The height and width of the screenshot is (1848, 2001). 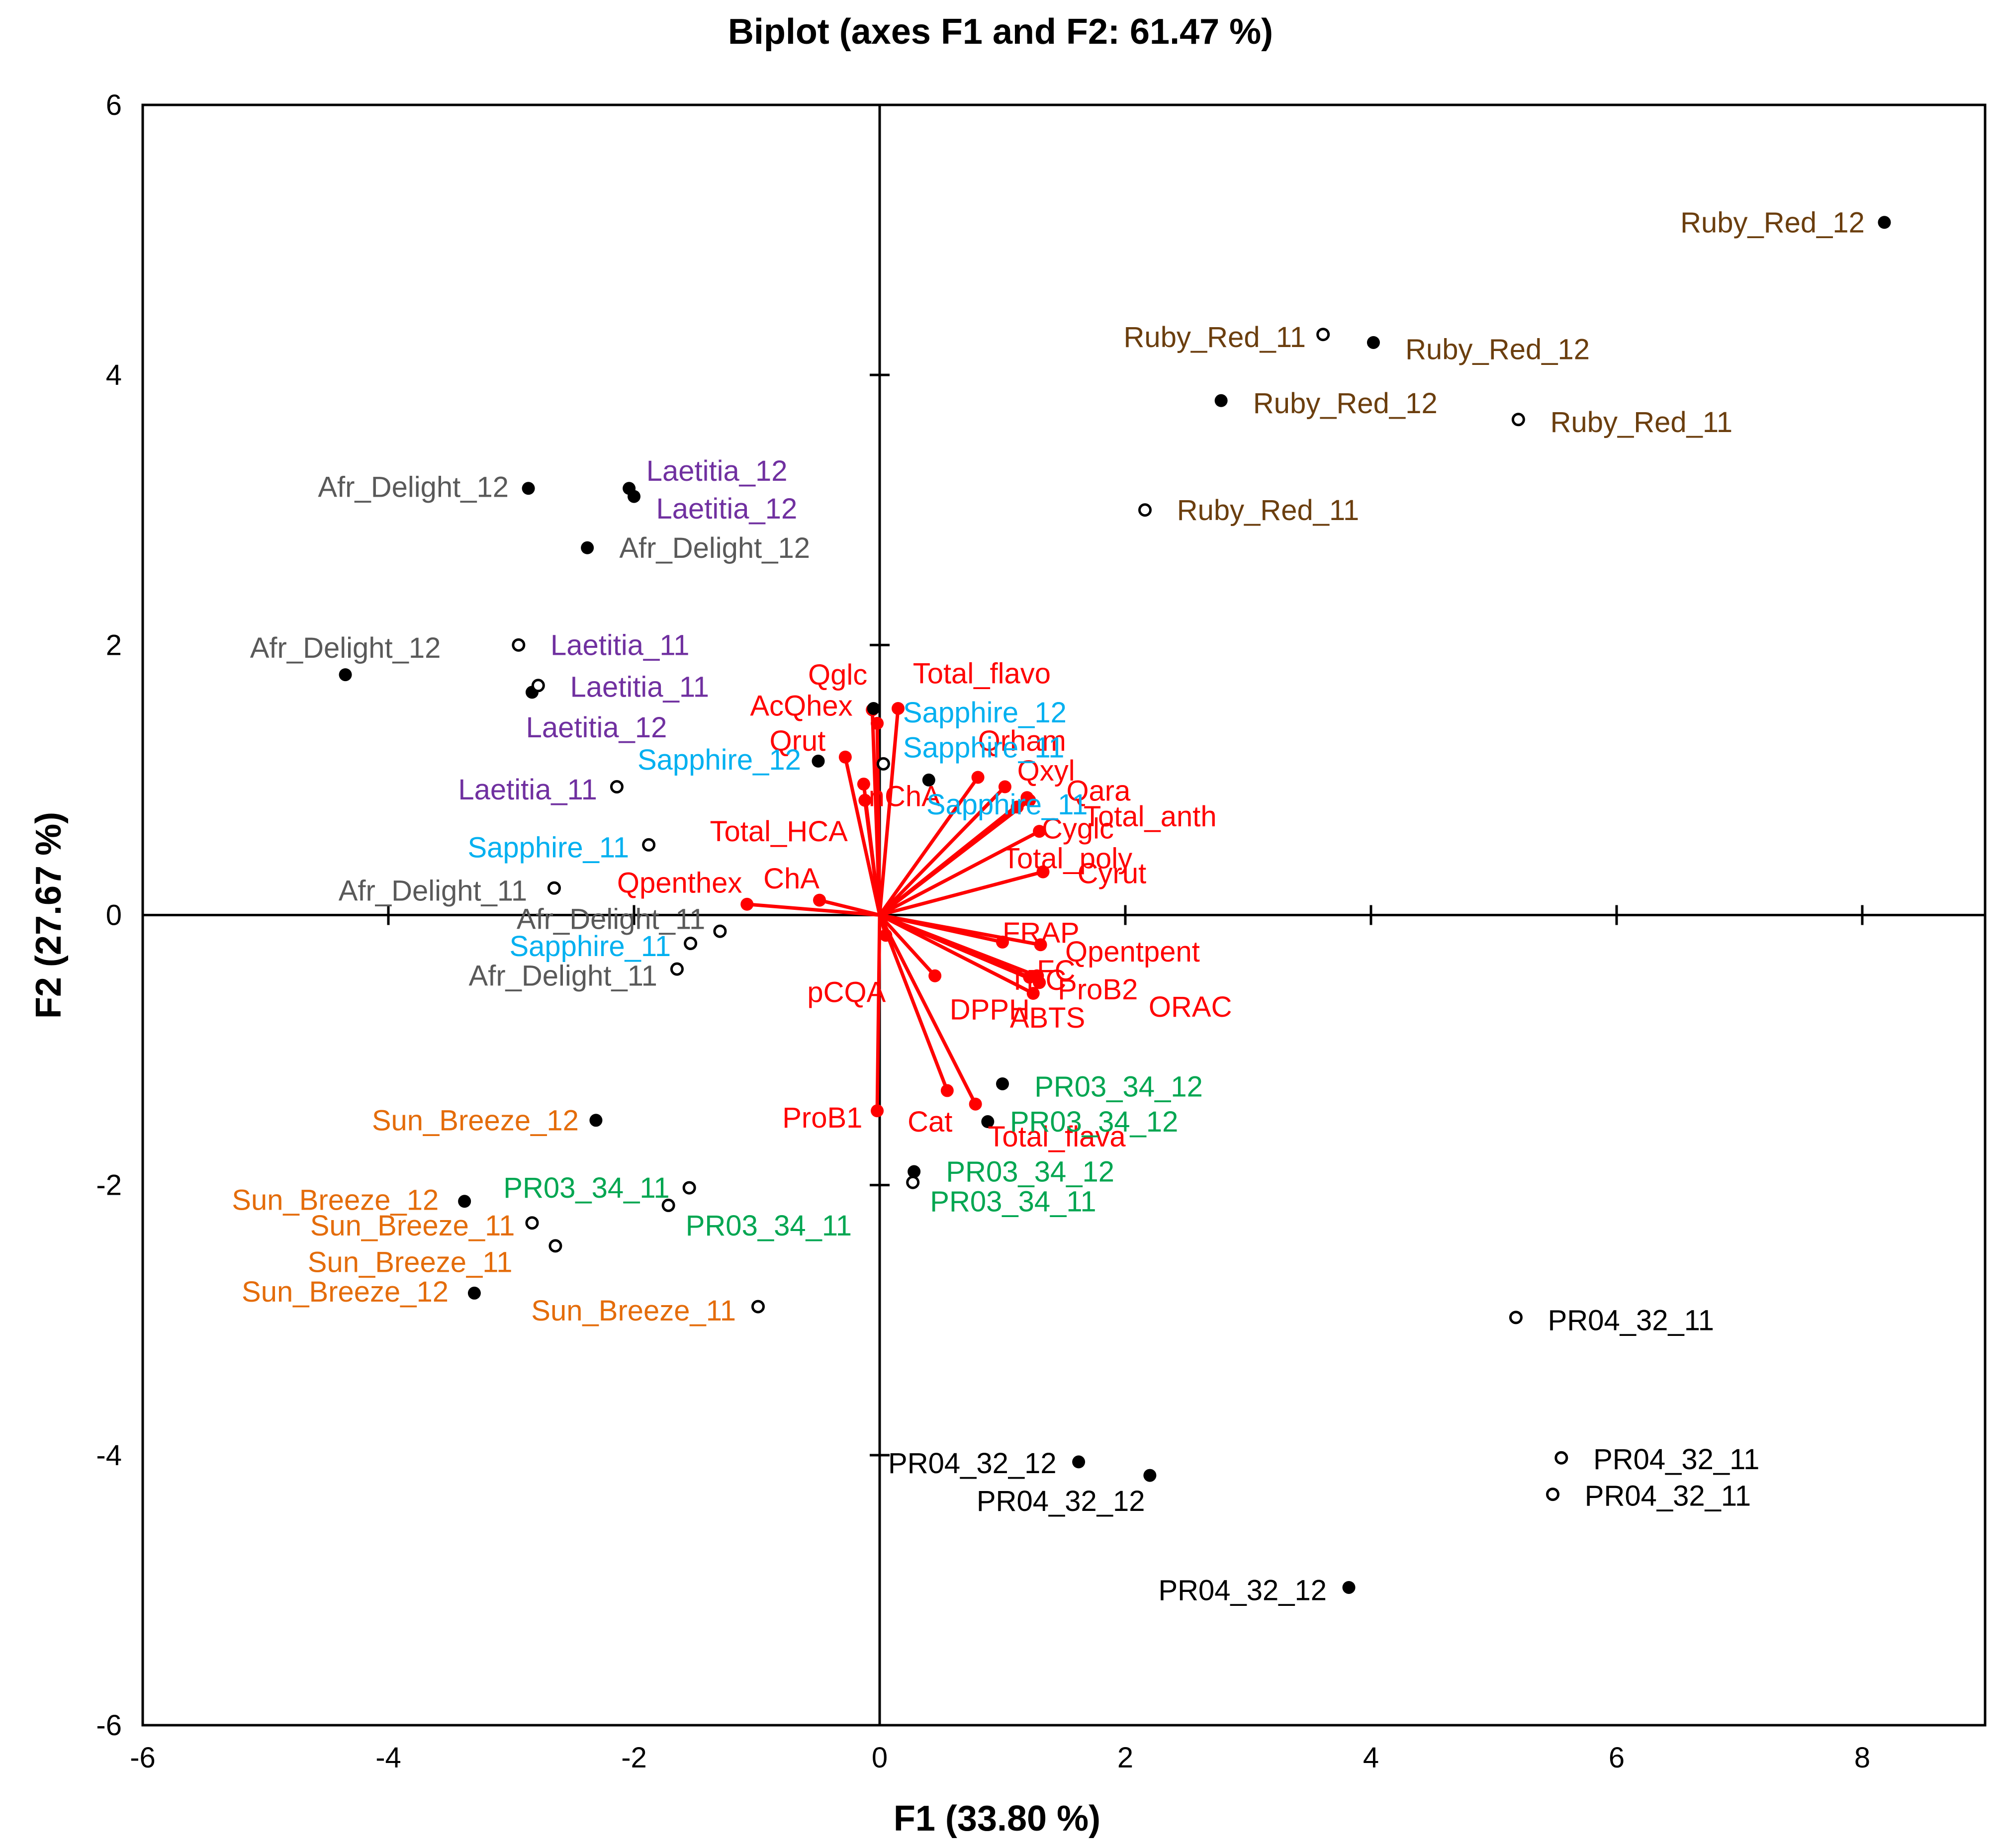 What do you see at coordinates (109, 1455) in the screenshot?
I see `y-tick-label: -4` at bounding box center [109, 1455].